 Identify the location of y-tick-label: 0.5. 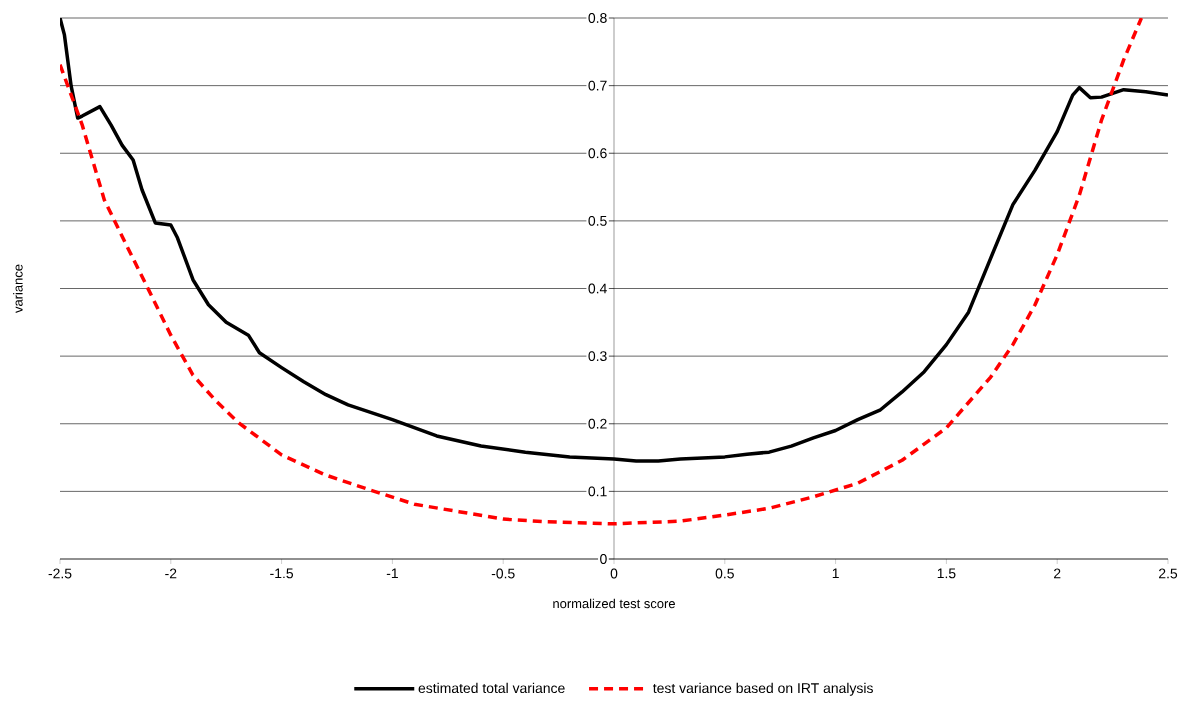
(597, 220).